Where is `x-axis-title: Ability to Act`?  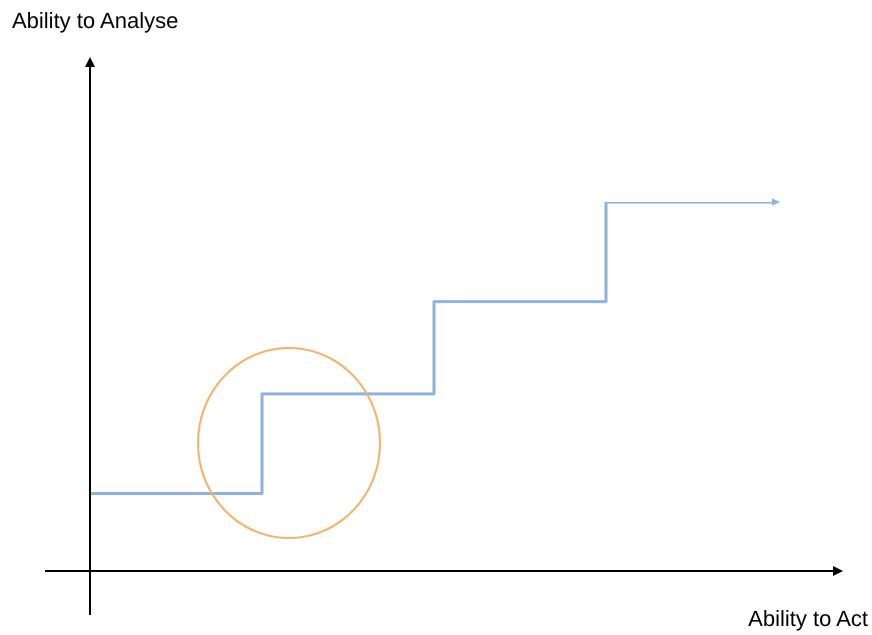 x-axis-title: Ability to Act is located at coordinates (808, 619).